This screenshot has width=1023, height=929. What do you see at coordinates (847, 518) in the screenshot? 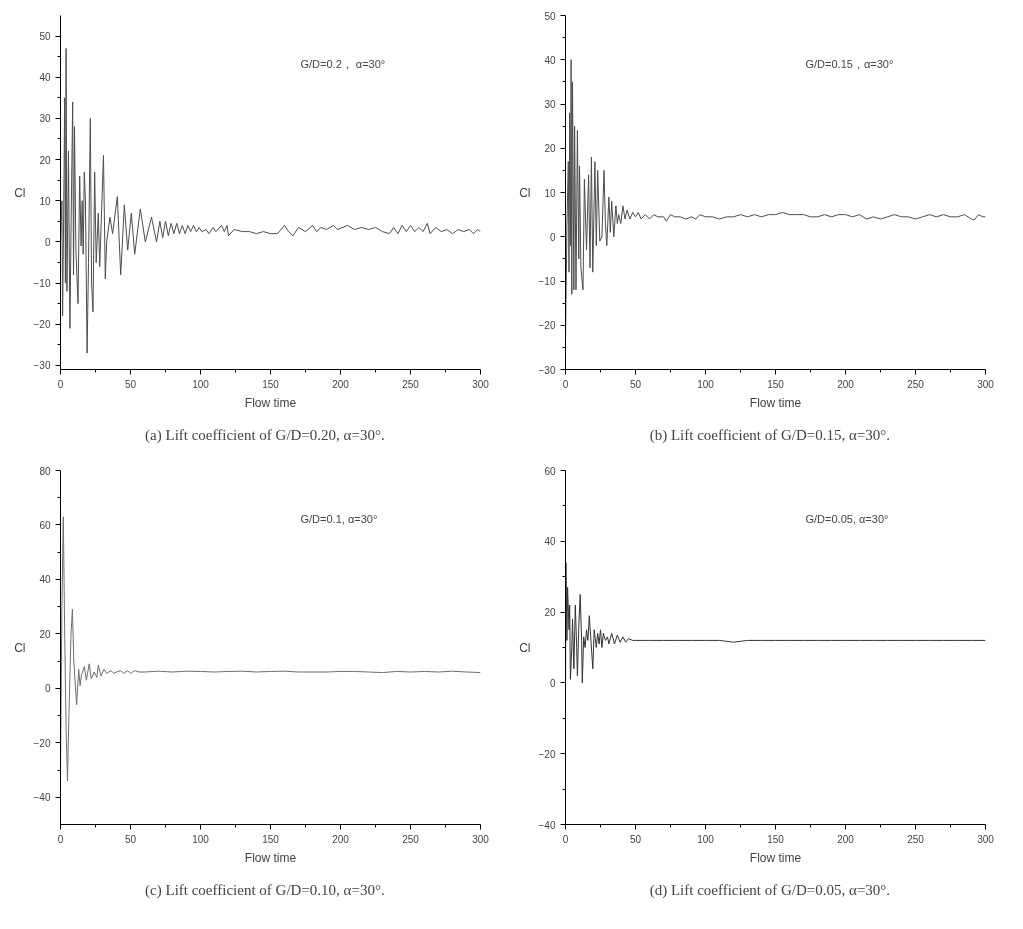
I see `annotation: G/D=0.05, α=30°` at bounding box center [847, 518].